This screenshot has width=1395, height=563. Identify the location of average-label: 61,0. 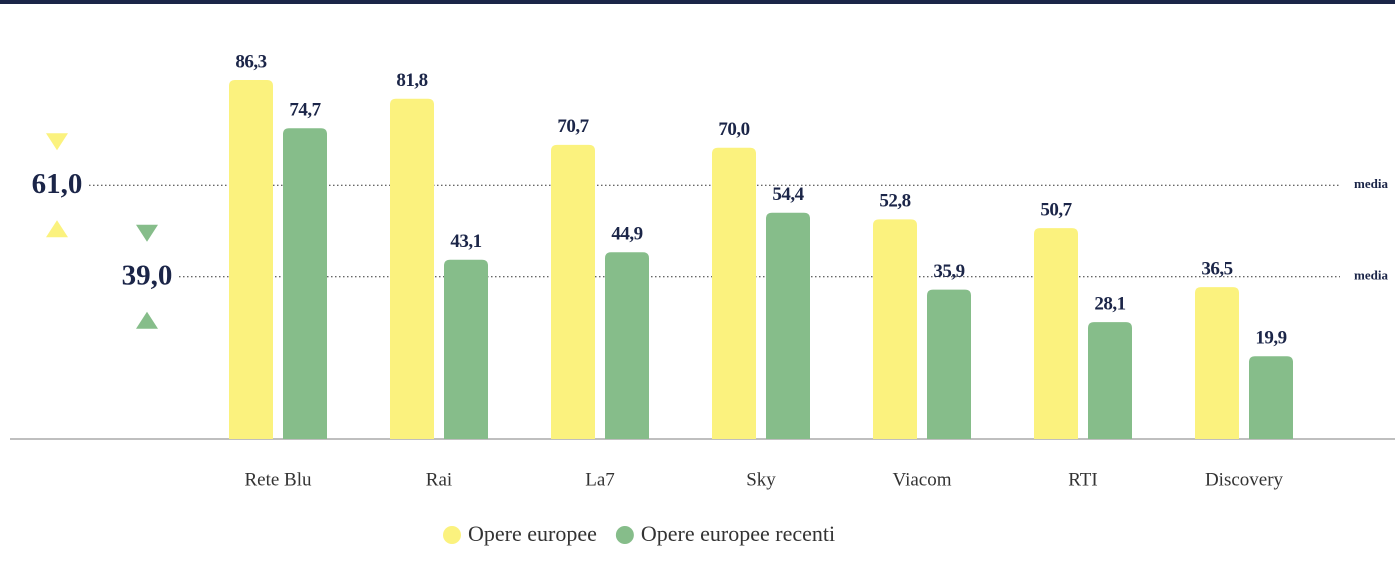
(57, 184).